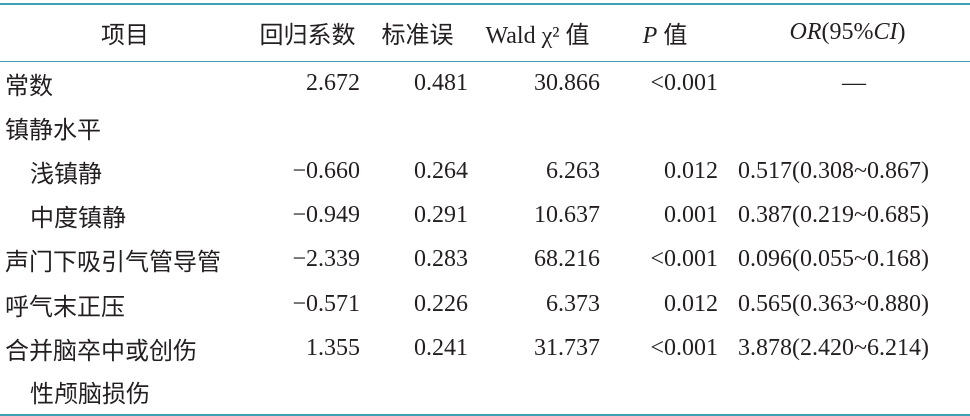  Describe the element at coordinates (833, 215) in the screenshot. I see `table-cell: 0.387(0.219~0.685)` at that location.